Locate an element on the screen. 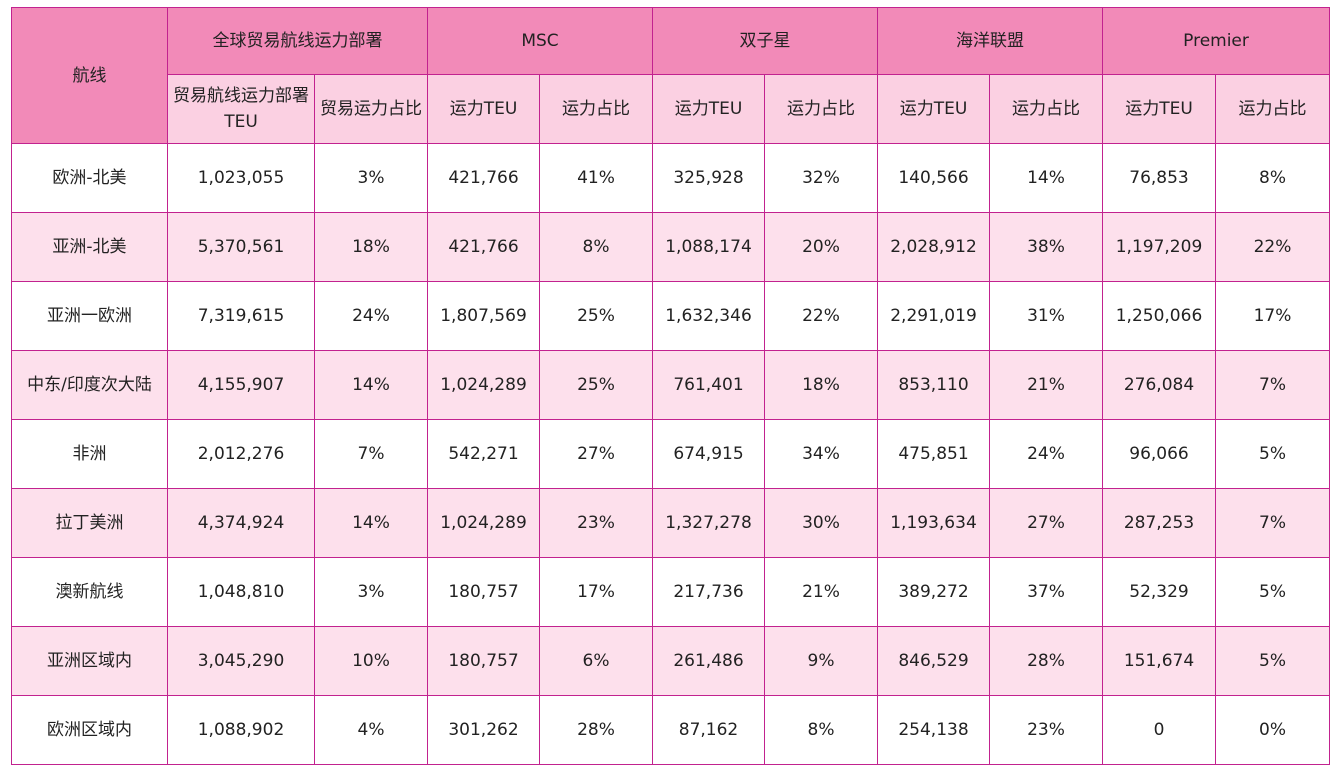  capacity-cell: 846,529 is located at coordinates (933, 661).